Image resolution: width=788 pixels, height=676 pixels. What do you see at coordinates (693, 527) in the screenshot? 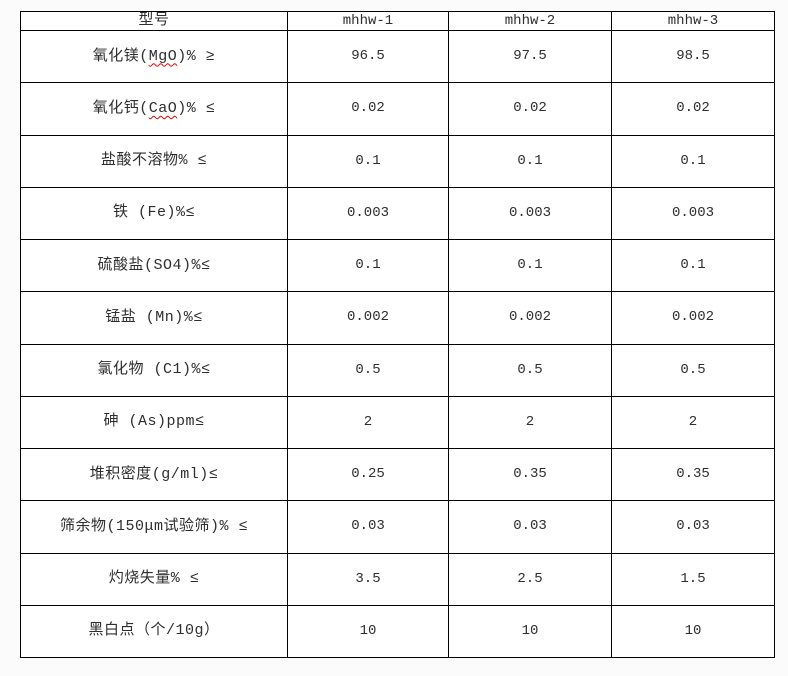
I see `value-cell-model-3: 0.03` at bounding box center [693, 527].